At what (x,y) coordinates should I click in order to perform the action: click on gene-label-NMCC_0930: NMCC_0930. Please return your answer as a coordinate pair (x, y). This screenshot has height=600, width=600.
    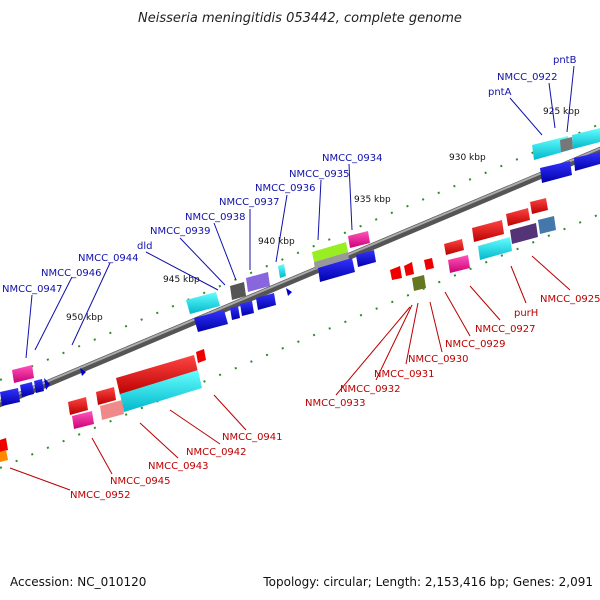
    Looking at the image, I should click on (438, 359).